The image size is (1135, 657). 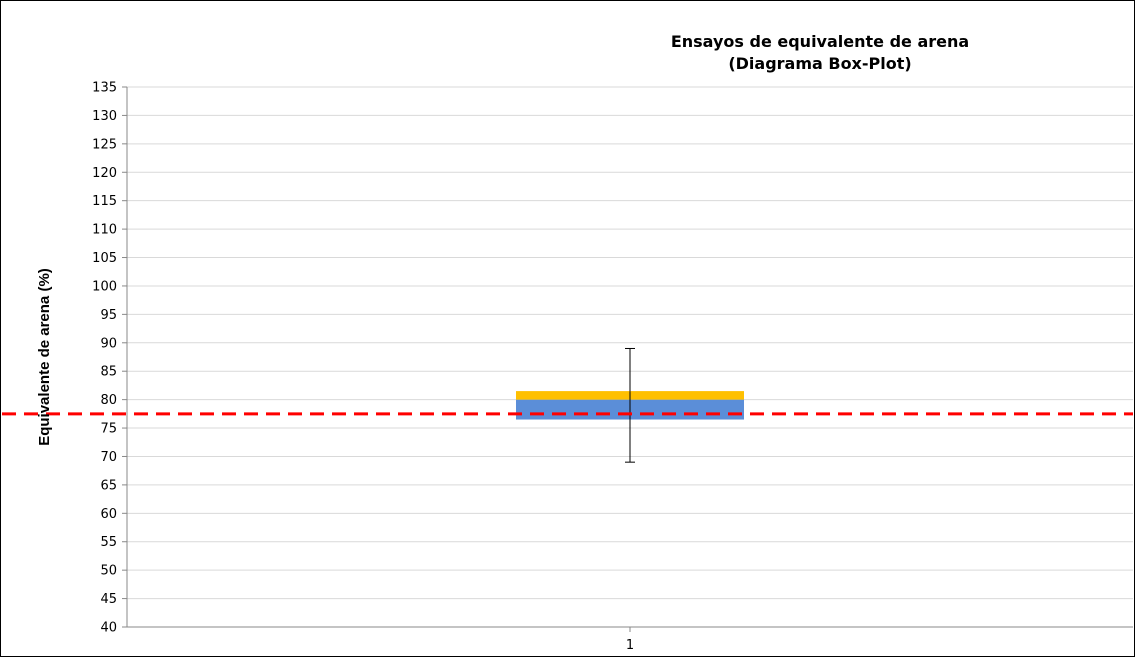 I want to click on y-tick-label: 95, so click(x=108, y=315).